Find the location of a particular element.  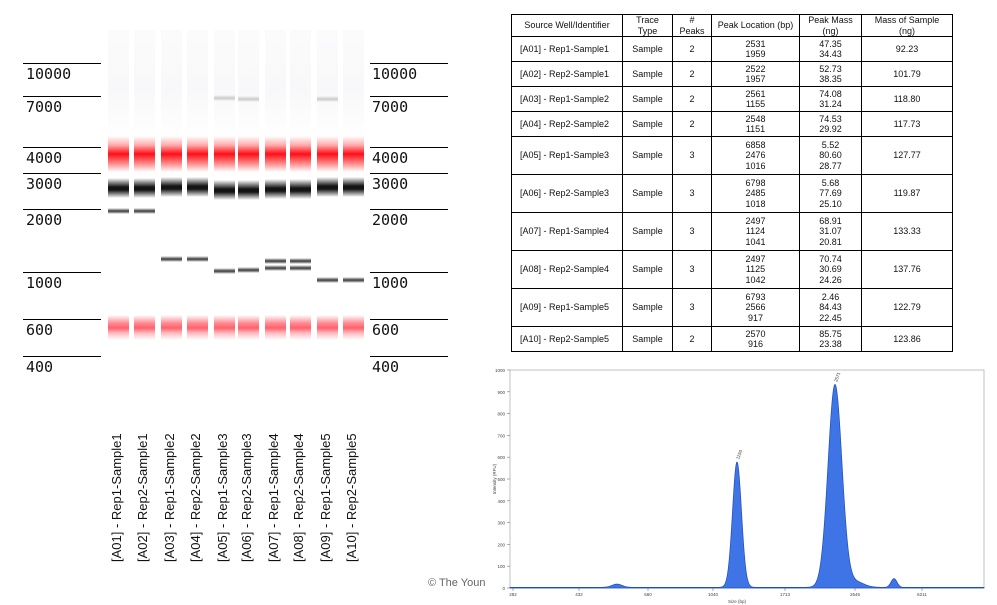

cell-id: [A04] - Rep2-Sample2 is located at coordinates (567, 124).